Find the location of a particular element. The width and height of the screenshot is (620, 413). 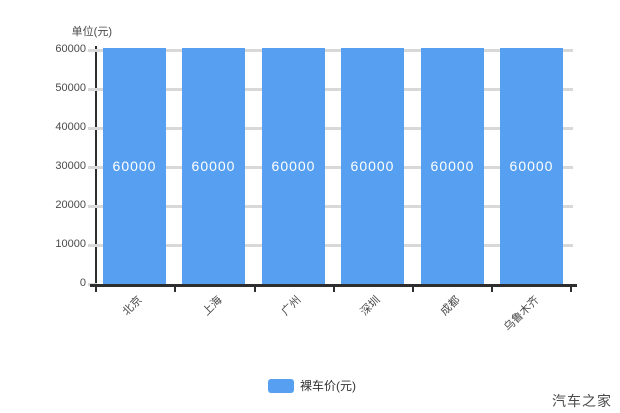

bar-category-6: 60000 is located at coordinates (531, 166).